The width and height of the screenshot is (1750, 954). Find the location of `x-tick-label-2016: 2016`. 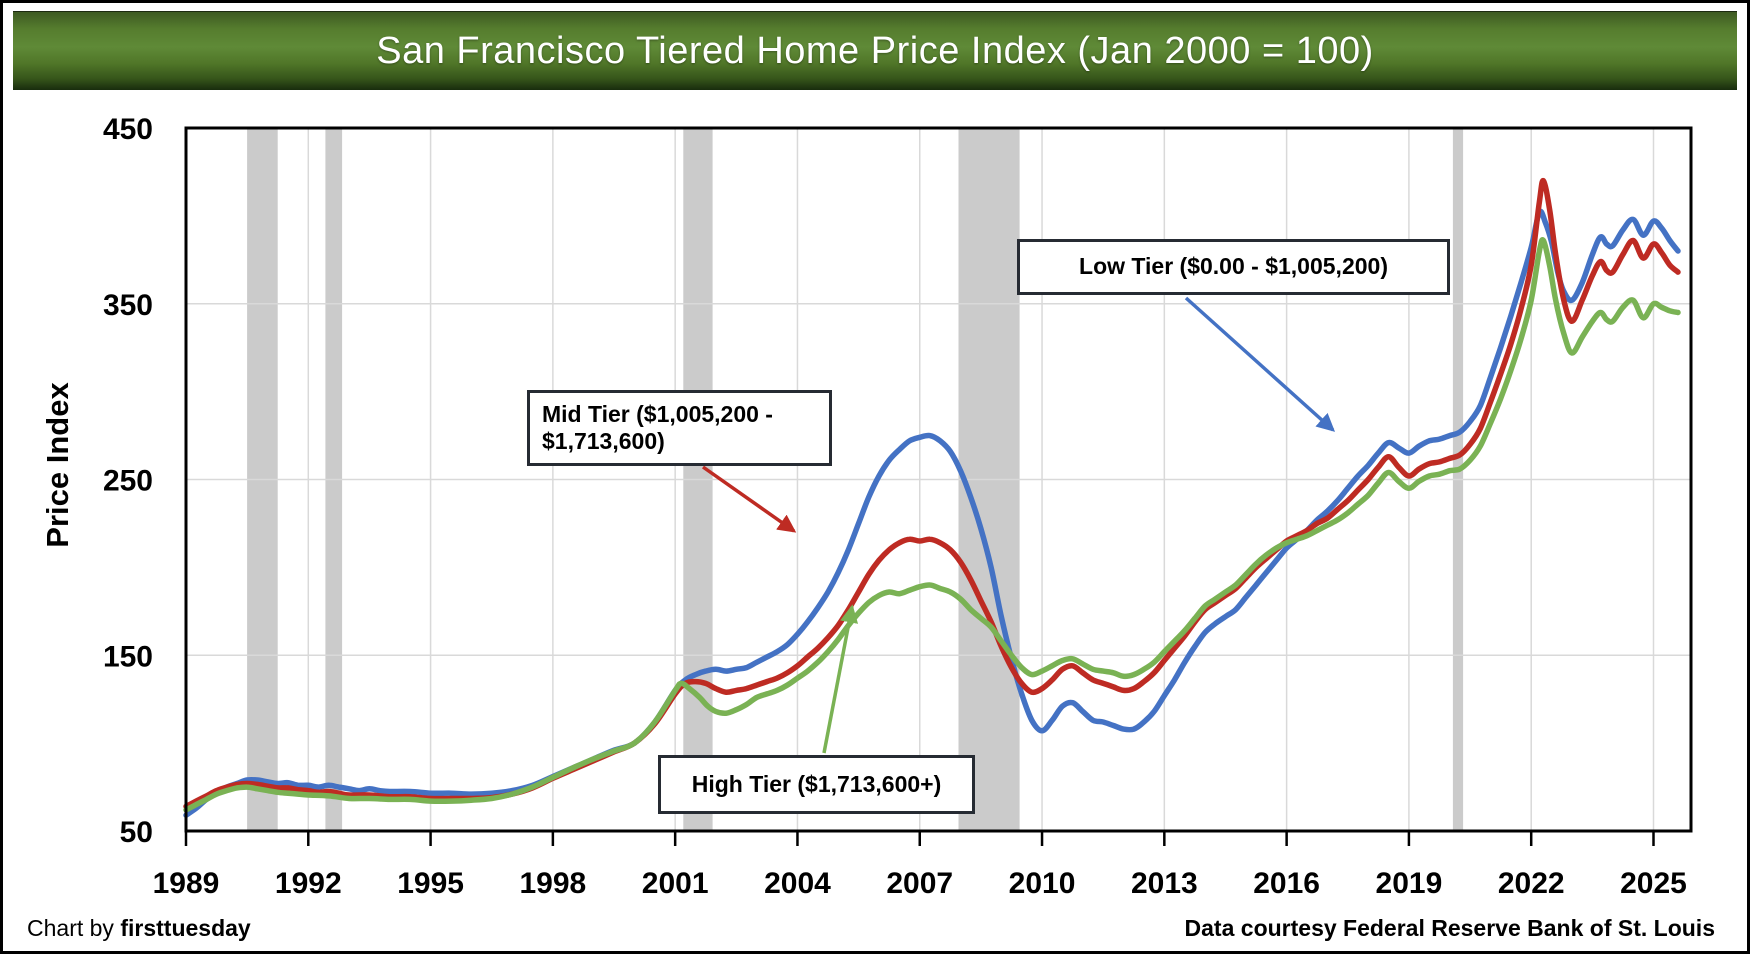

x-tick-label-2016: 2016 is located at coordinates (1286, 883).